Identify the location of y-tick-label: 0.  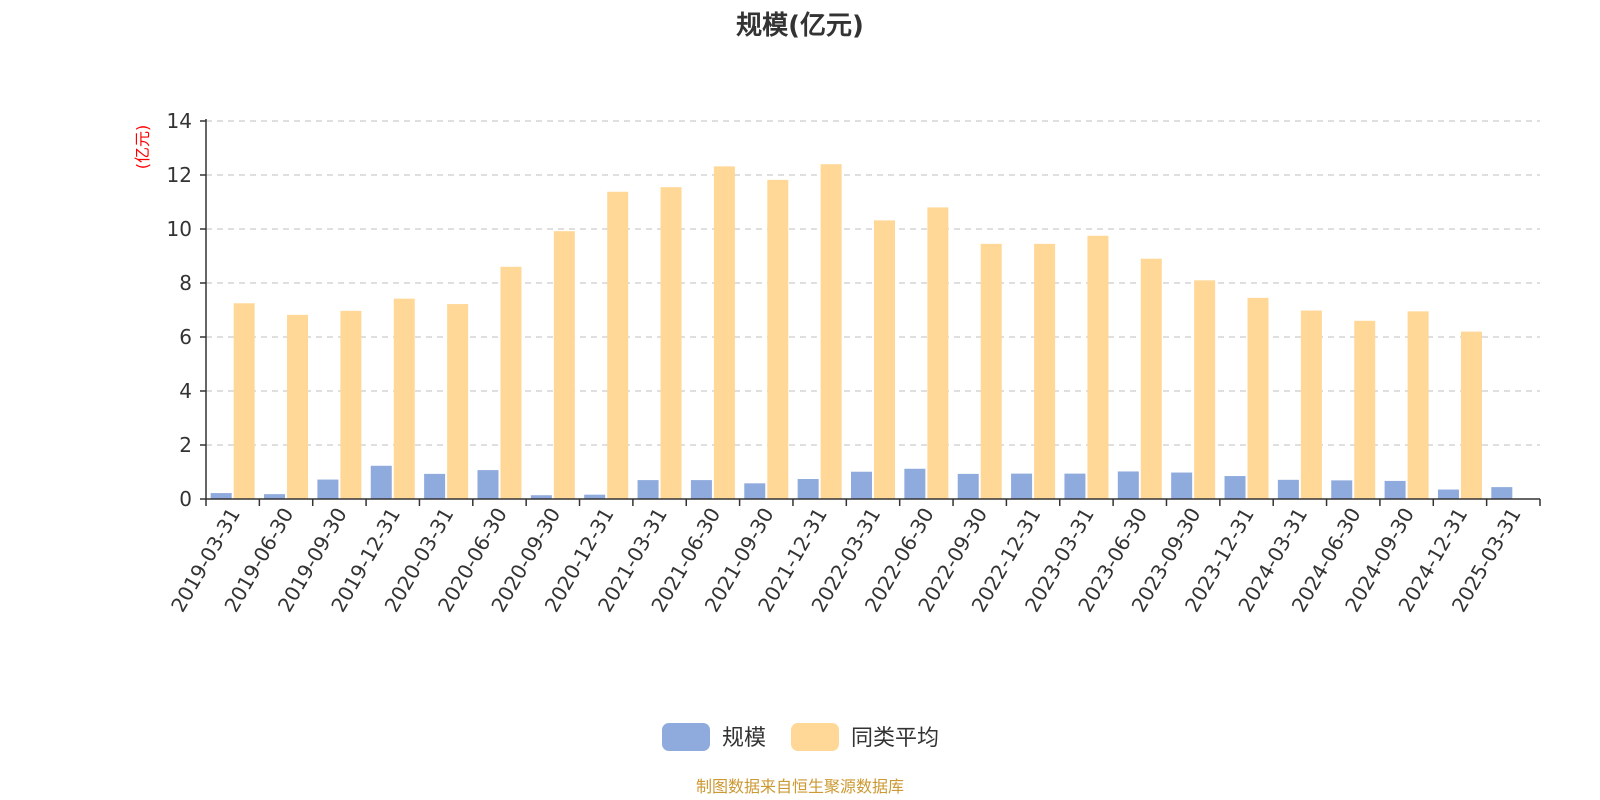
(185, 499).